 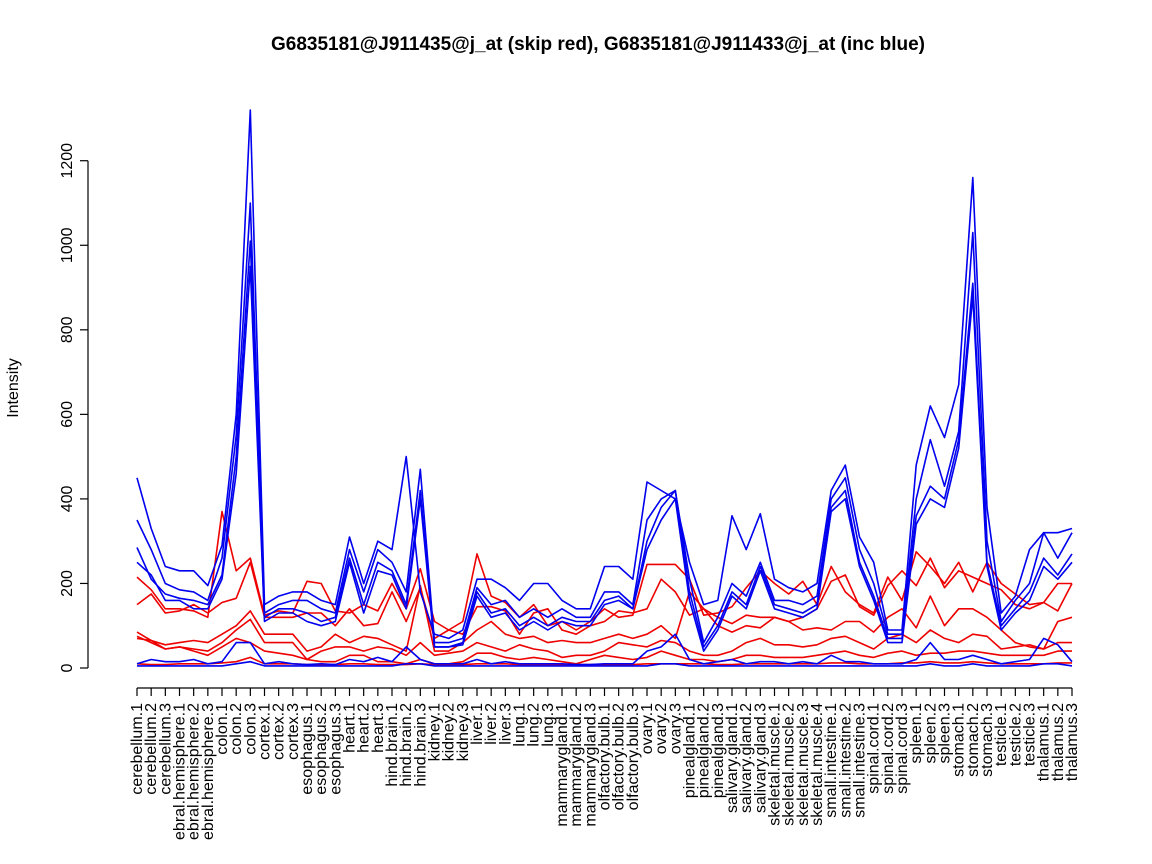 I want to click on x-tick-label: pinealgland.3, so click(x=718, y=750).